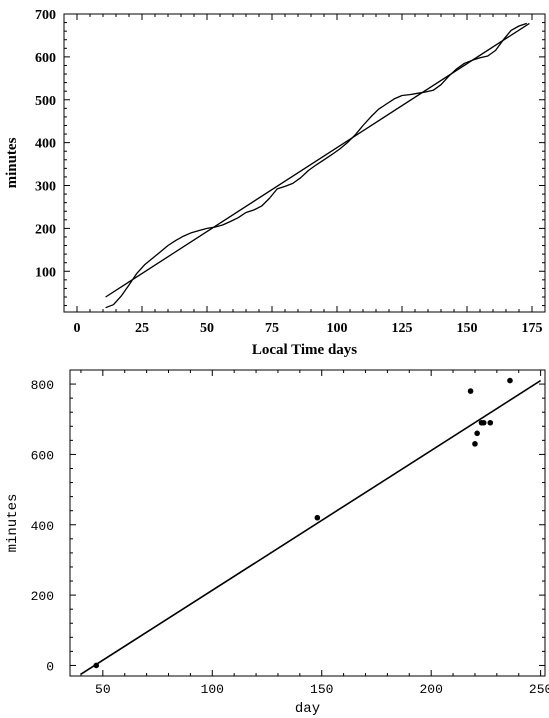  Describe the element at coordinates (307, 709) in the screenshot. I see `bottom-x-axis-label: day` at that location.